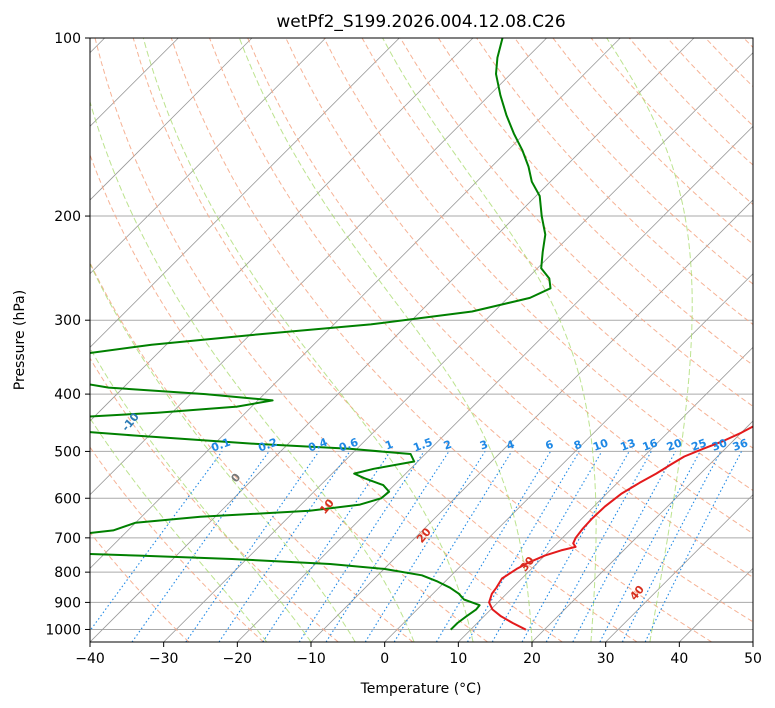  Describe the element at coordinates (221, 445) in the screenshot. I see `mixing-ratio-label: 0.1` at that location.